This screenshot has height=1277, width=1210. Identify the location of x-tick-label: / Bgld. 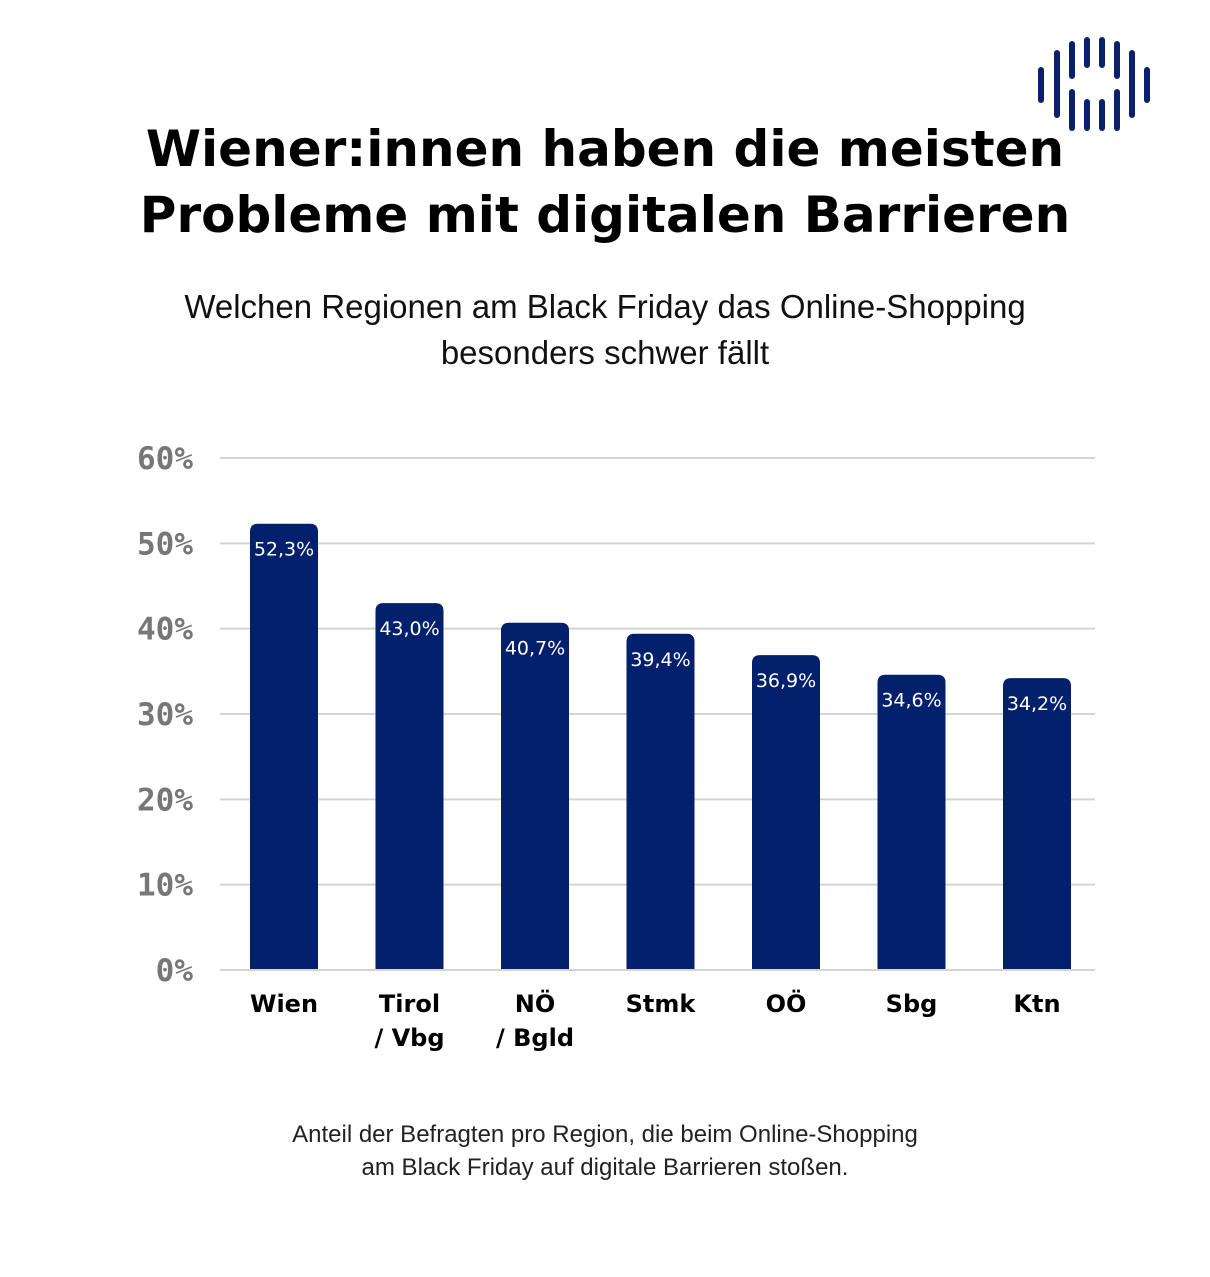
(535, 1038).